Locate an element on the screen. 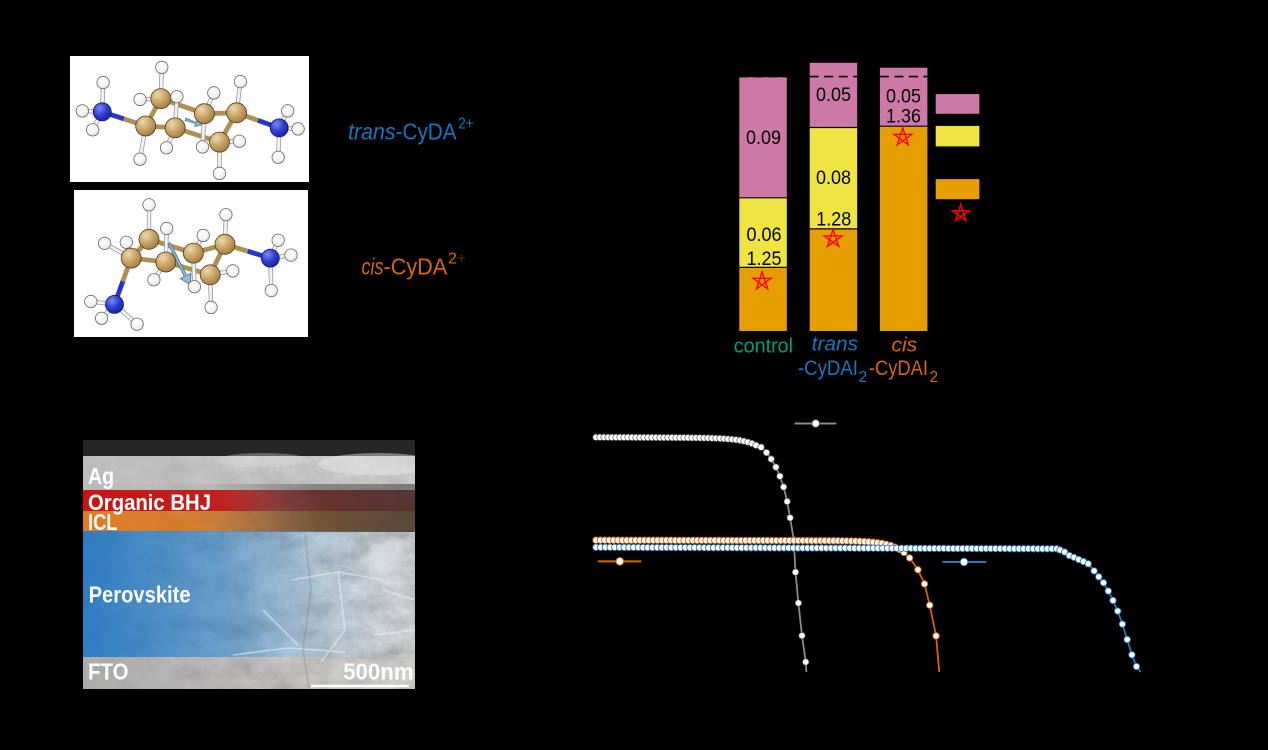 This screenshot has height=750, width=1268. svg-text: FTO is located at coordinates (108, 672).